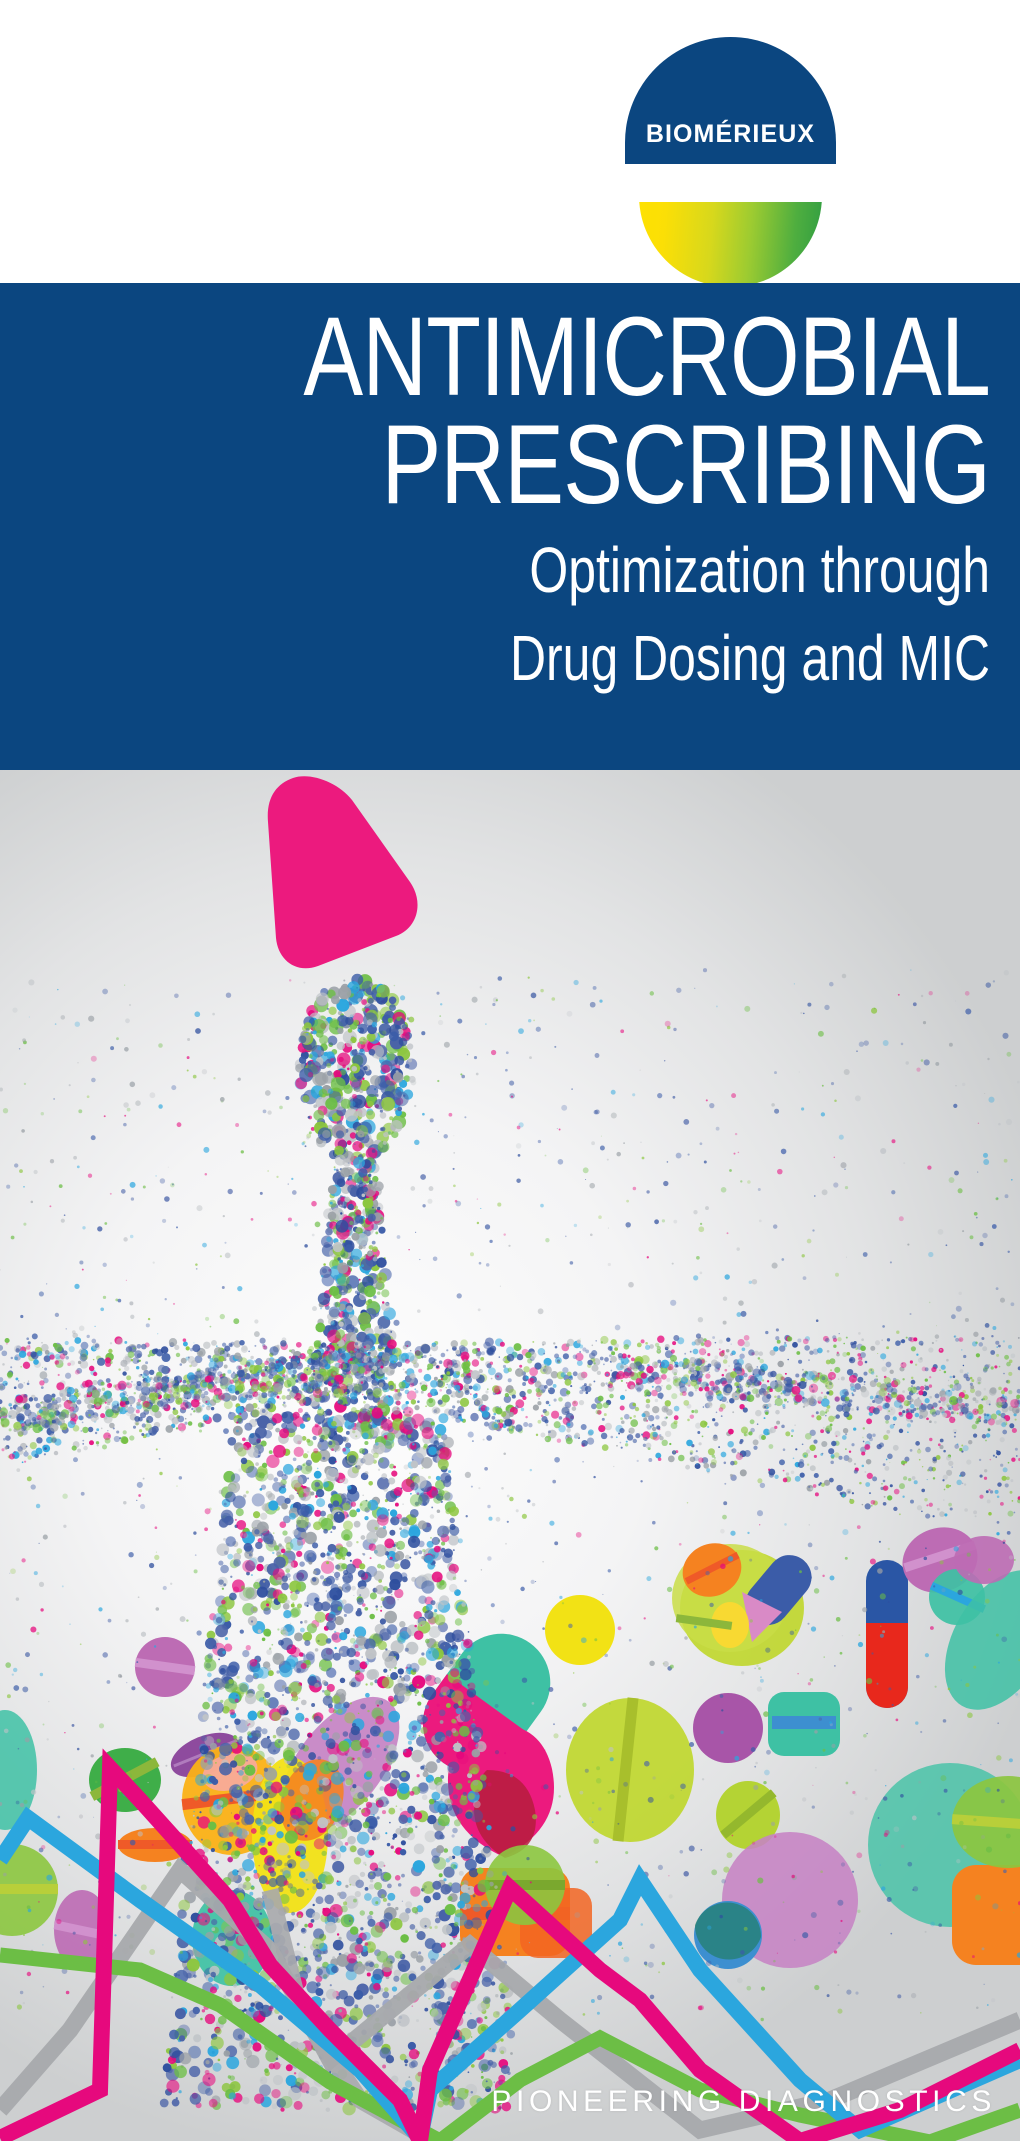 This screenshot has width=1020, height=2141. What do you see at coordinates (647, 356) in the screenshot?
I see `page-title-line1: ANTIMICROBIAL` at bounding box center [647, 356].